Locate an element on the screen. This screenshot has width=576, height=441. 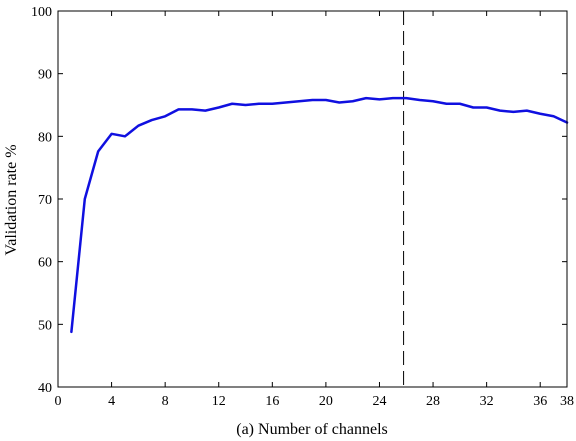
y-tick-label: 50 is located at coordinates (45, 325).